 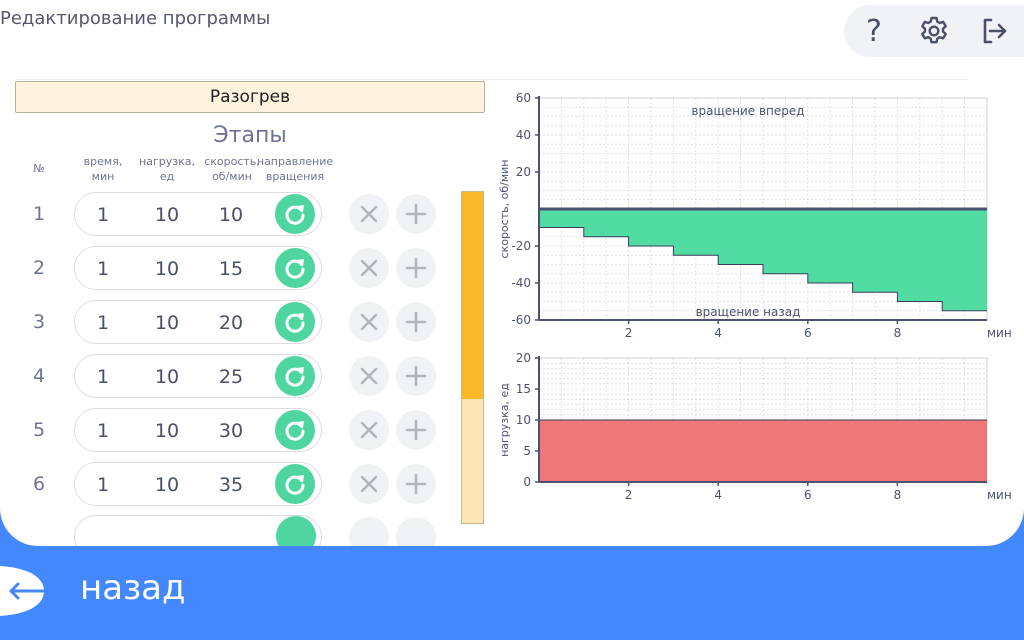 What do you see at coordinates (527, 482) in the screenshot?
I see `y-tick-label: 0` at bounding box center [527, 482].